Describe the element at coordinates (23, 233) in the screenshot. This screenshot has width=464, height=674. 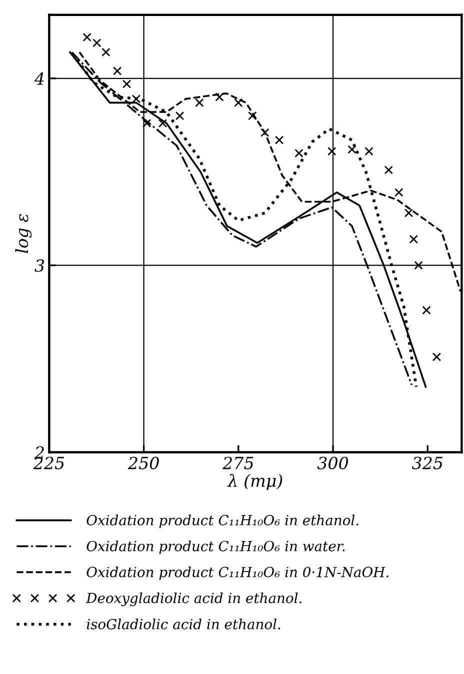
I see `y-axis-title: log ε` at that location.